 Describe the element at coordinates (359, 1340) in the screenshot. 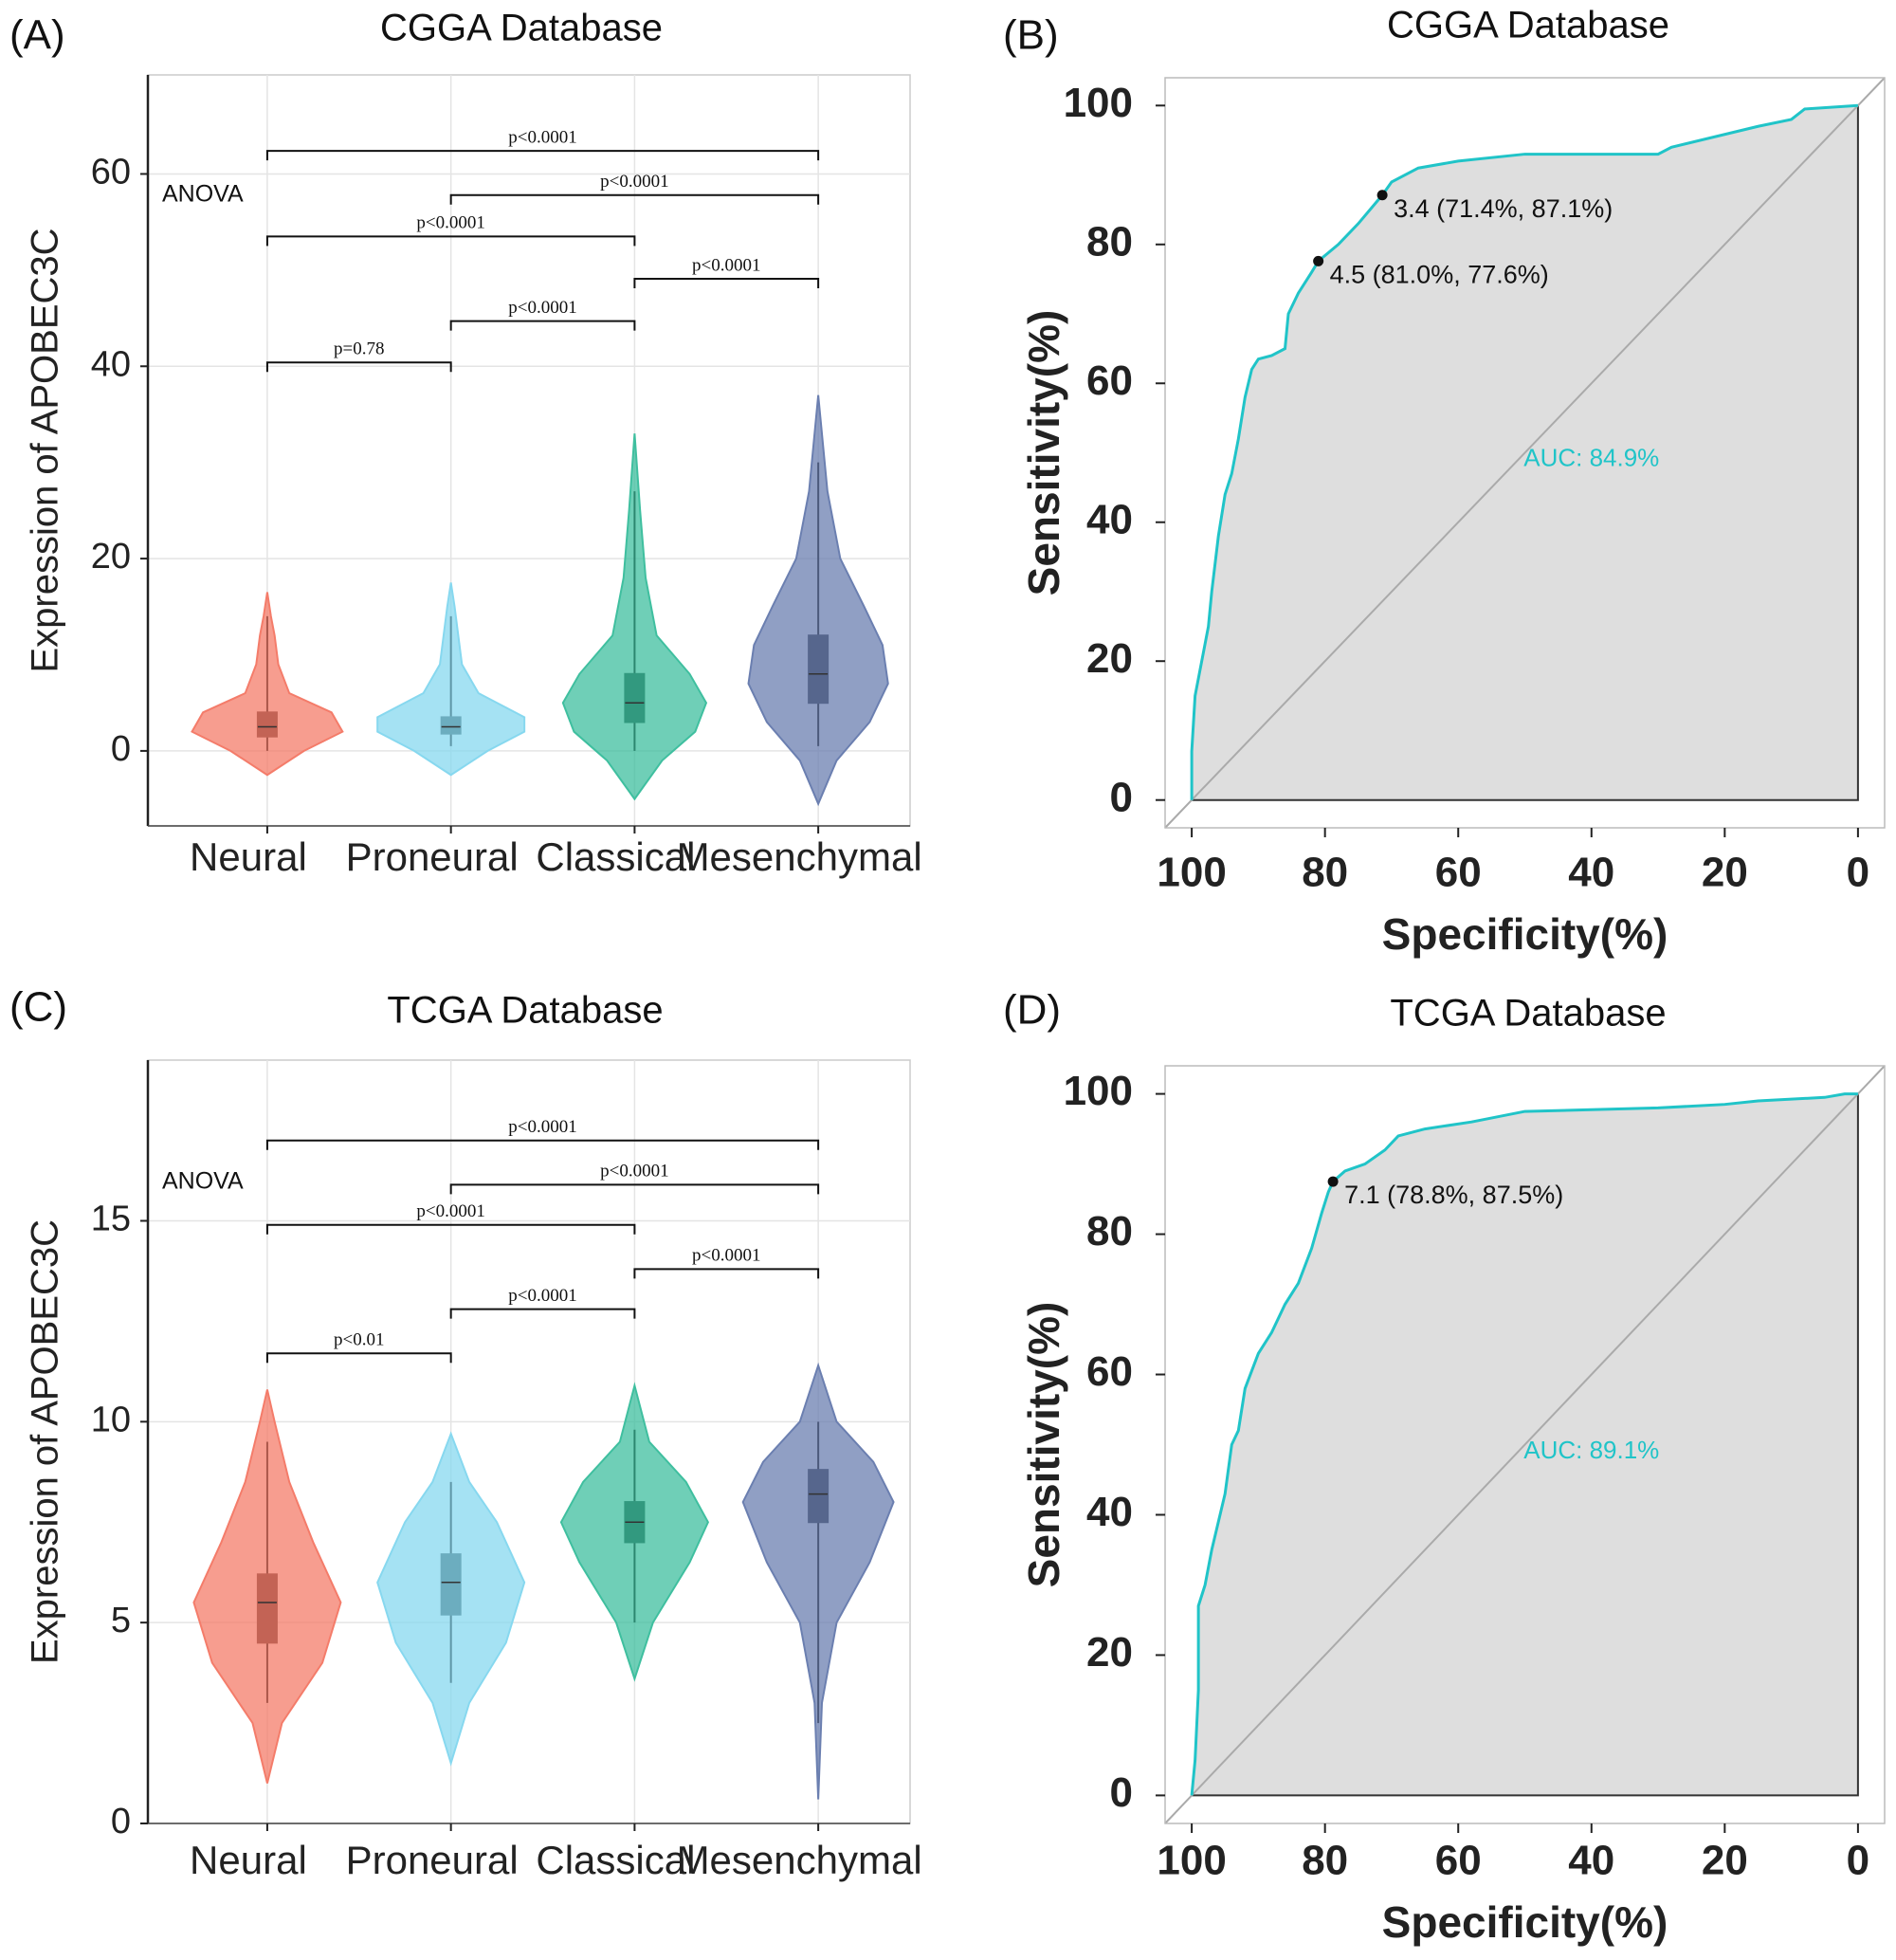

I see `p-value: p<0.01` at that location.